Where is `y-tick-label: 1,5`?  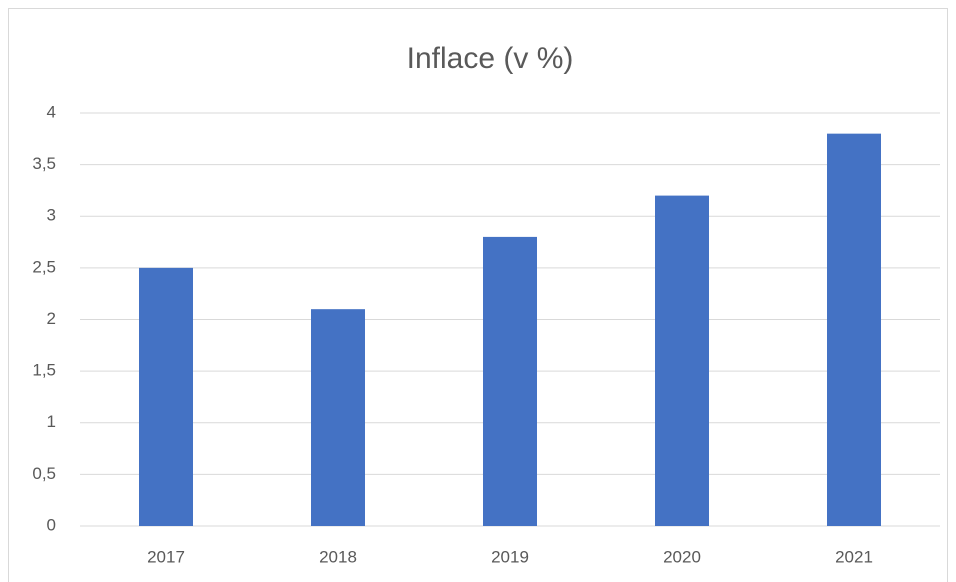
y-tick-label: 1,5 is located at coordinates (44, 370).